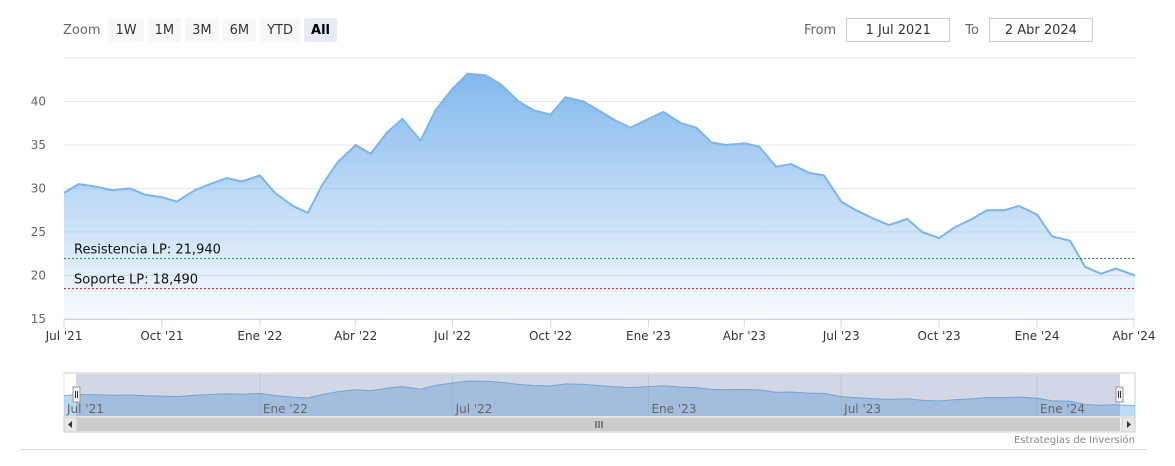 The height and width of the screenshot is (466, 1175). I want to click on y-tick-label: 35, so click(38, 145).